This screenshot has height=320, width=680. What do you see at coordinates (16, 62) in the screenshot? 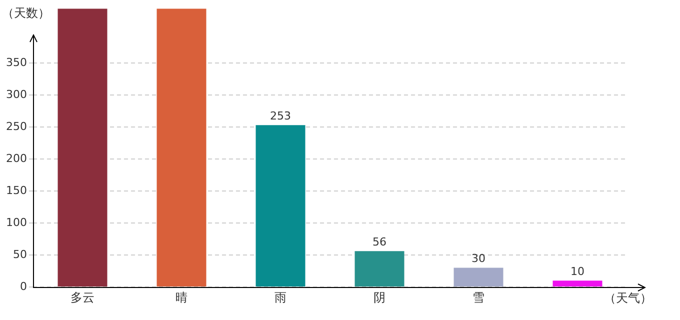
I see `y-tick-label: 350` at bounding box center [16, 62].